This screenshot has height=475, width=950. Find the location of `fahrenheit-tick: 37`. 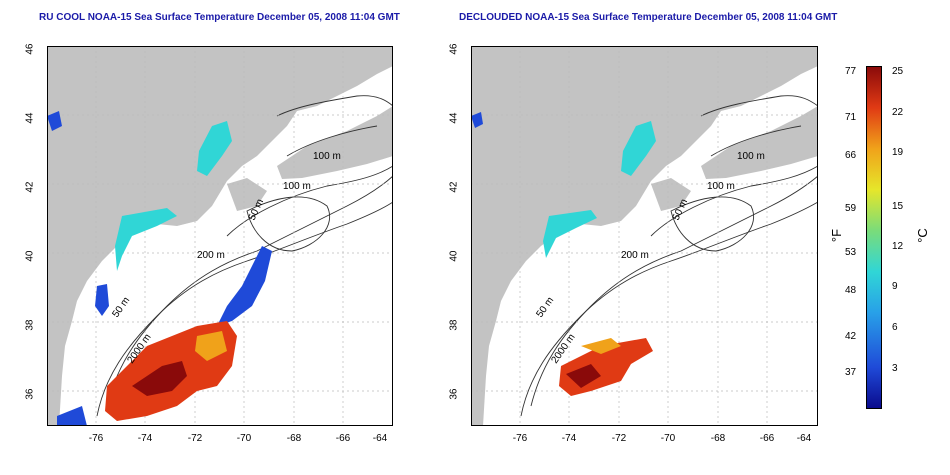

fahrenheit-tick: 37 is located at coordinates (851, 372).